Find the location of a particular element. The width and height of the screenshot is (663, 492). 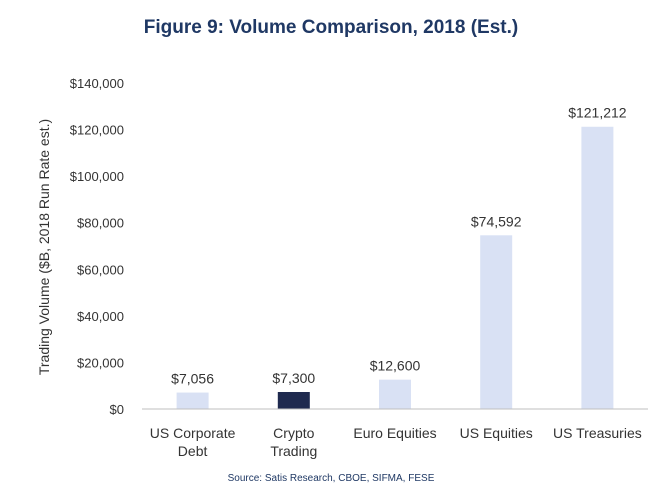

y-tick-label: $140,000 is located at coordinates (97, 83).